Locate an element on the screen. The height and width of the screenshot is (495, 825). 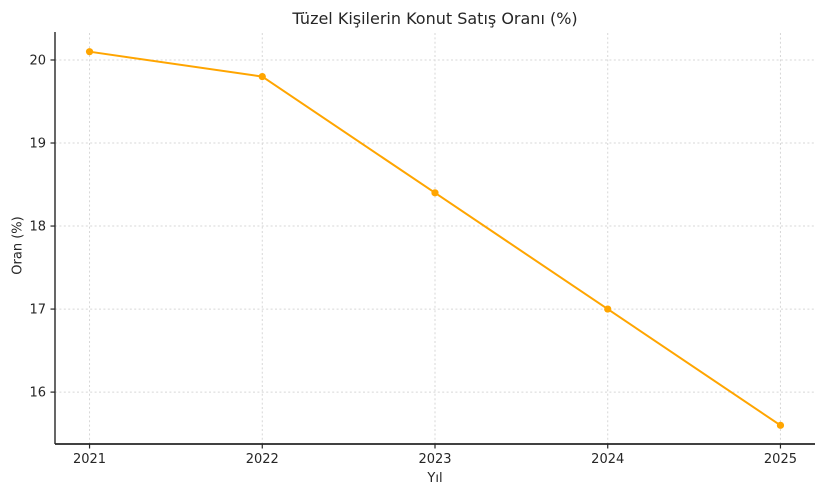
x-tick-label: 2021 is located at coordinates (89, 459).